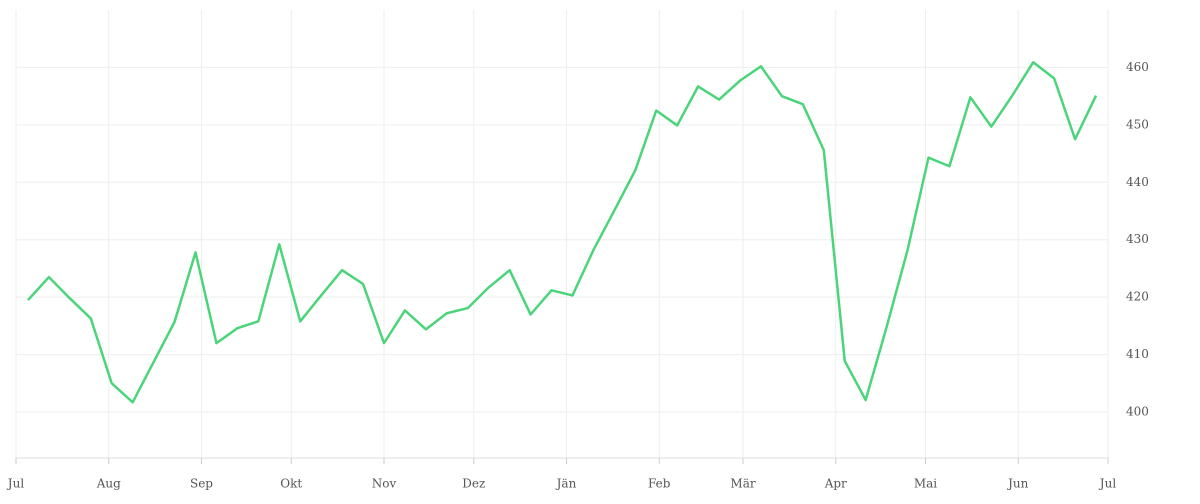 This screenshot has height=504, width=1200. Describe the element at coordinates (742, 484) in the screenshot. I see `x-tick-label: Mär` at that location.